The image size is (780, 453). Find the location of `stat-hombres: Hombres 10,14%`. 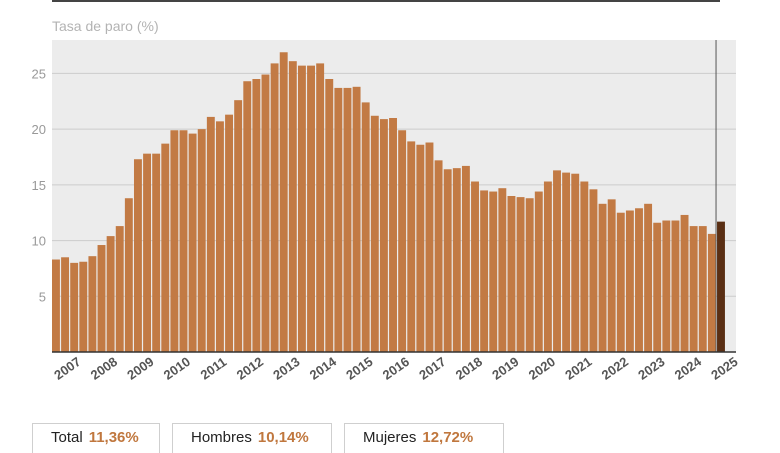

stat-hombres: Hombres 10,14% is located at coordinates (252, 438).